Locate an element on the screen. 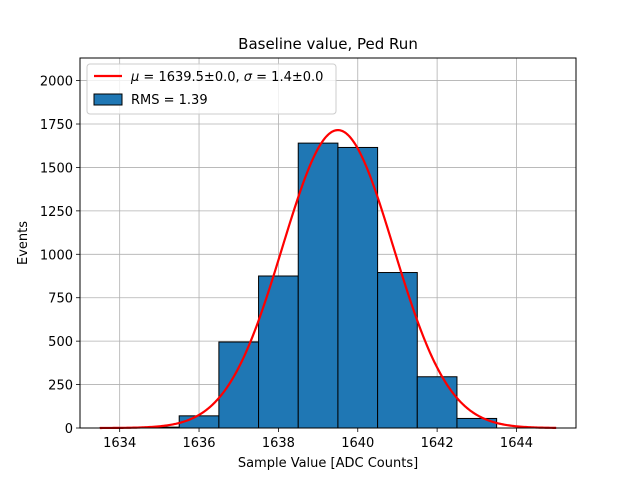  chart-title: Baseline value, Ped Run is located at coordinates (328, 44).